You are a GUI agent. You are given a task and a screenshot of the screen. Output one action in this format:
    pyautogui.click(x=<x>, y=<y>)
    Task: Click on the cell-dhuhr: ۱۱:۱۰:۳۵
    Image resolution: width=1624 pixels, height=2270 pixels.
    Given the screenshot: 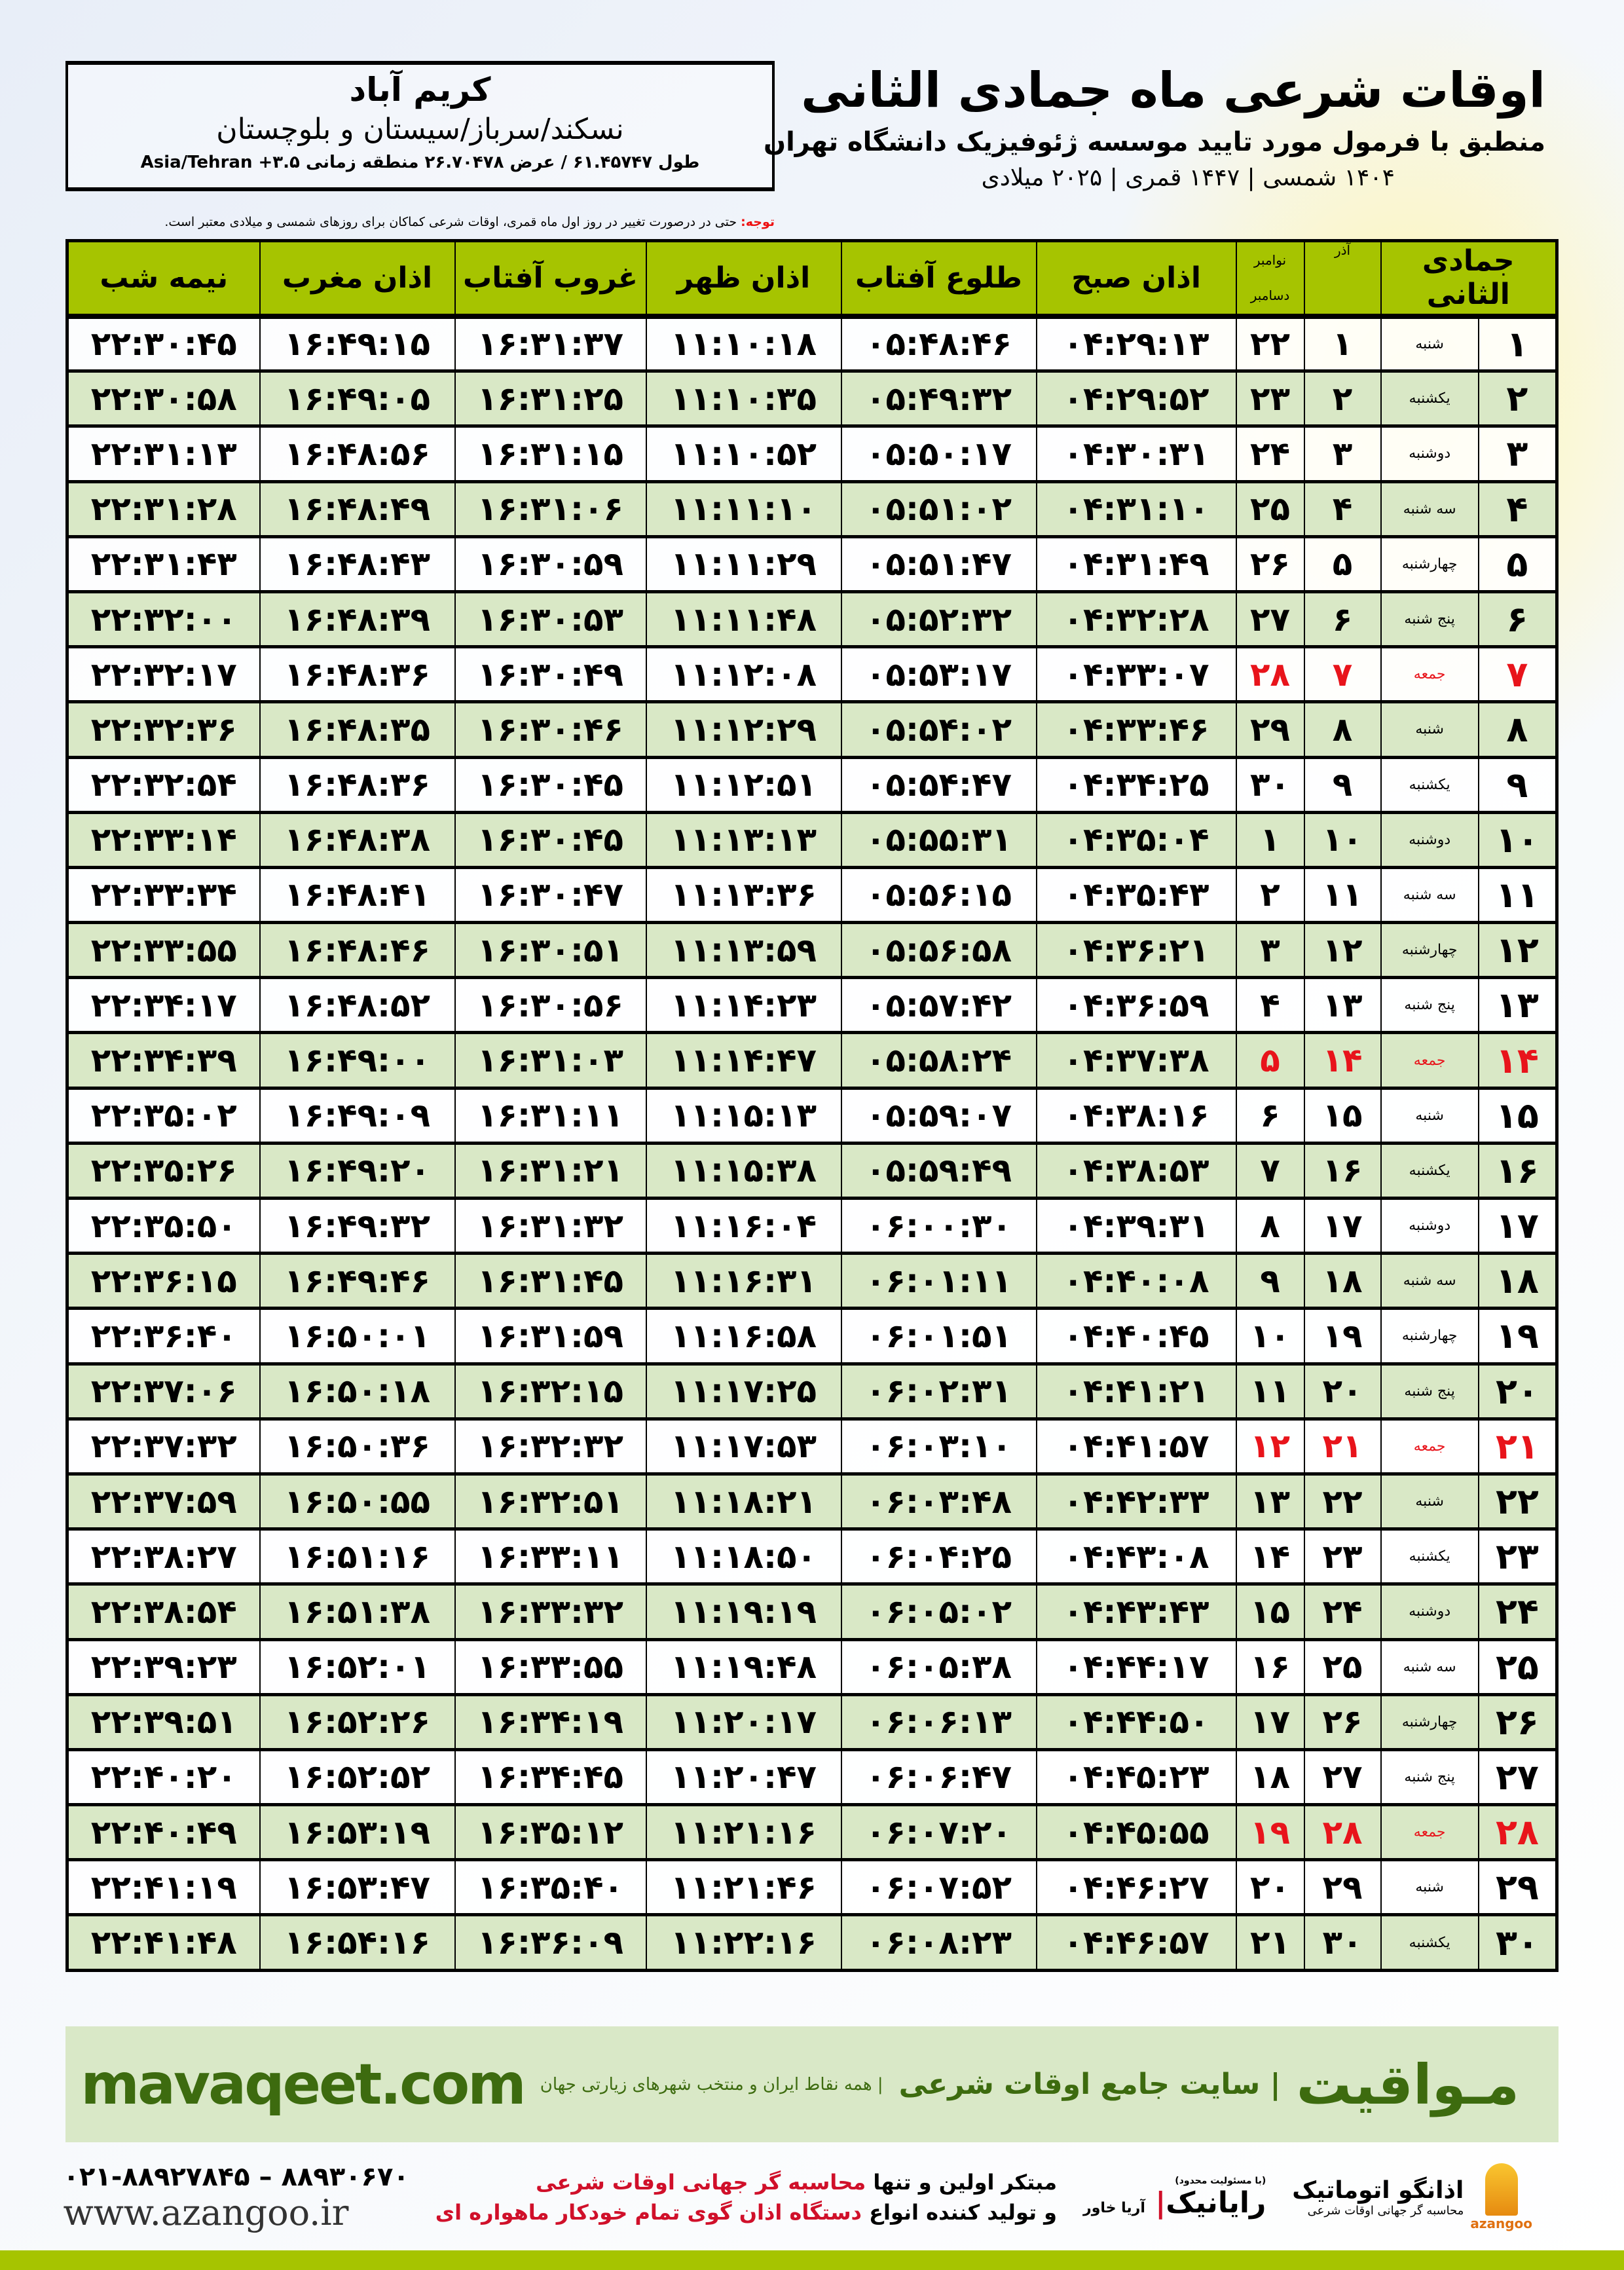 What is the action you would take?
    pyautogui.click(x=743, y=399)
    